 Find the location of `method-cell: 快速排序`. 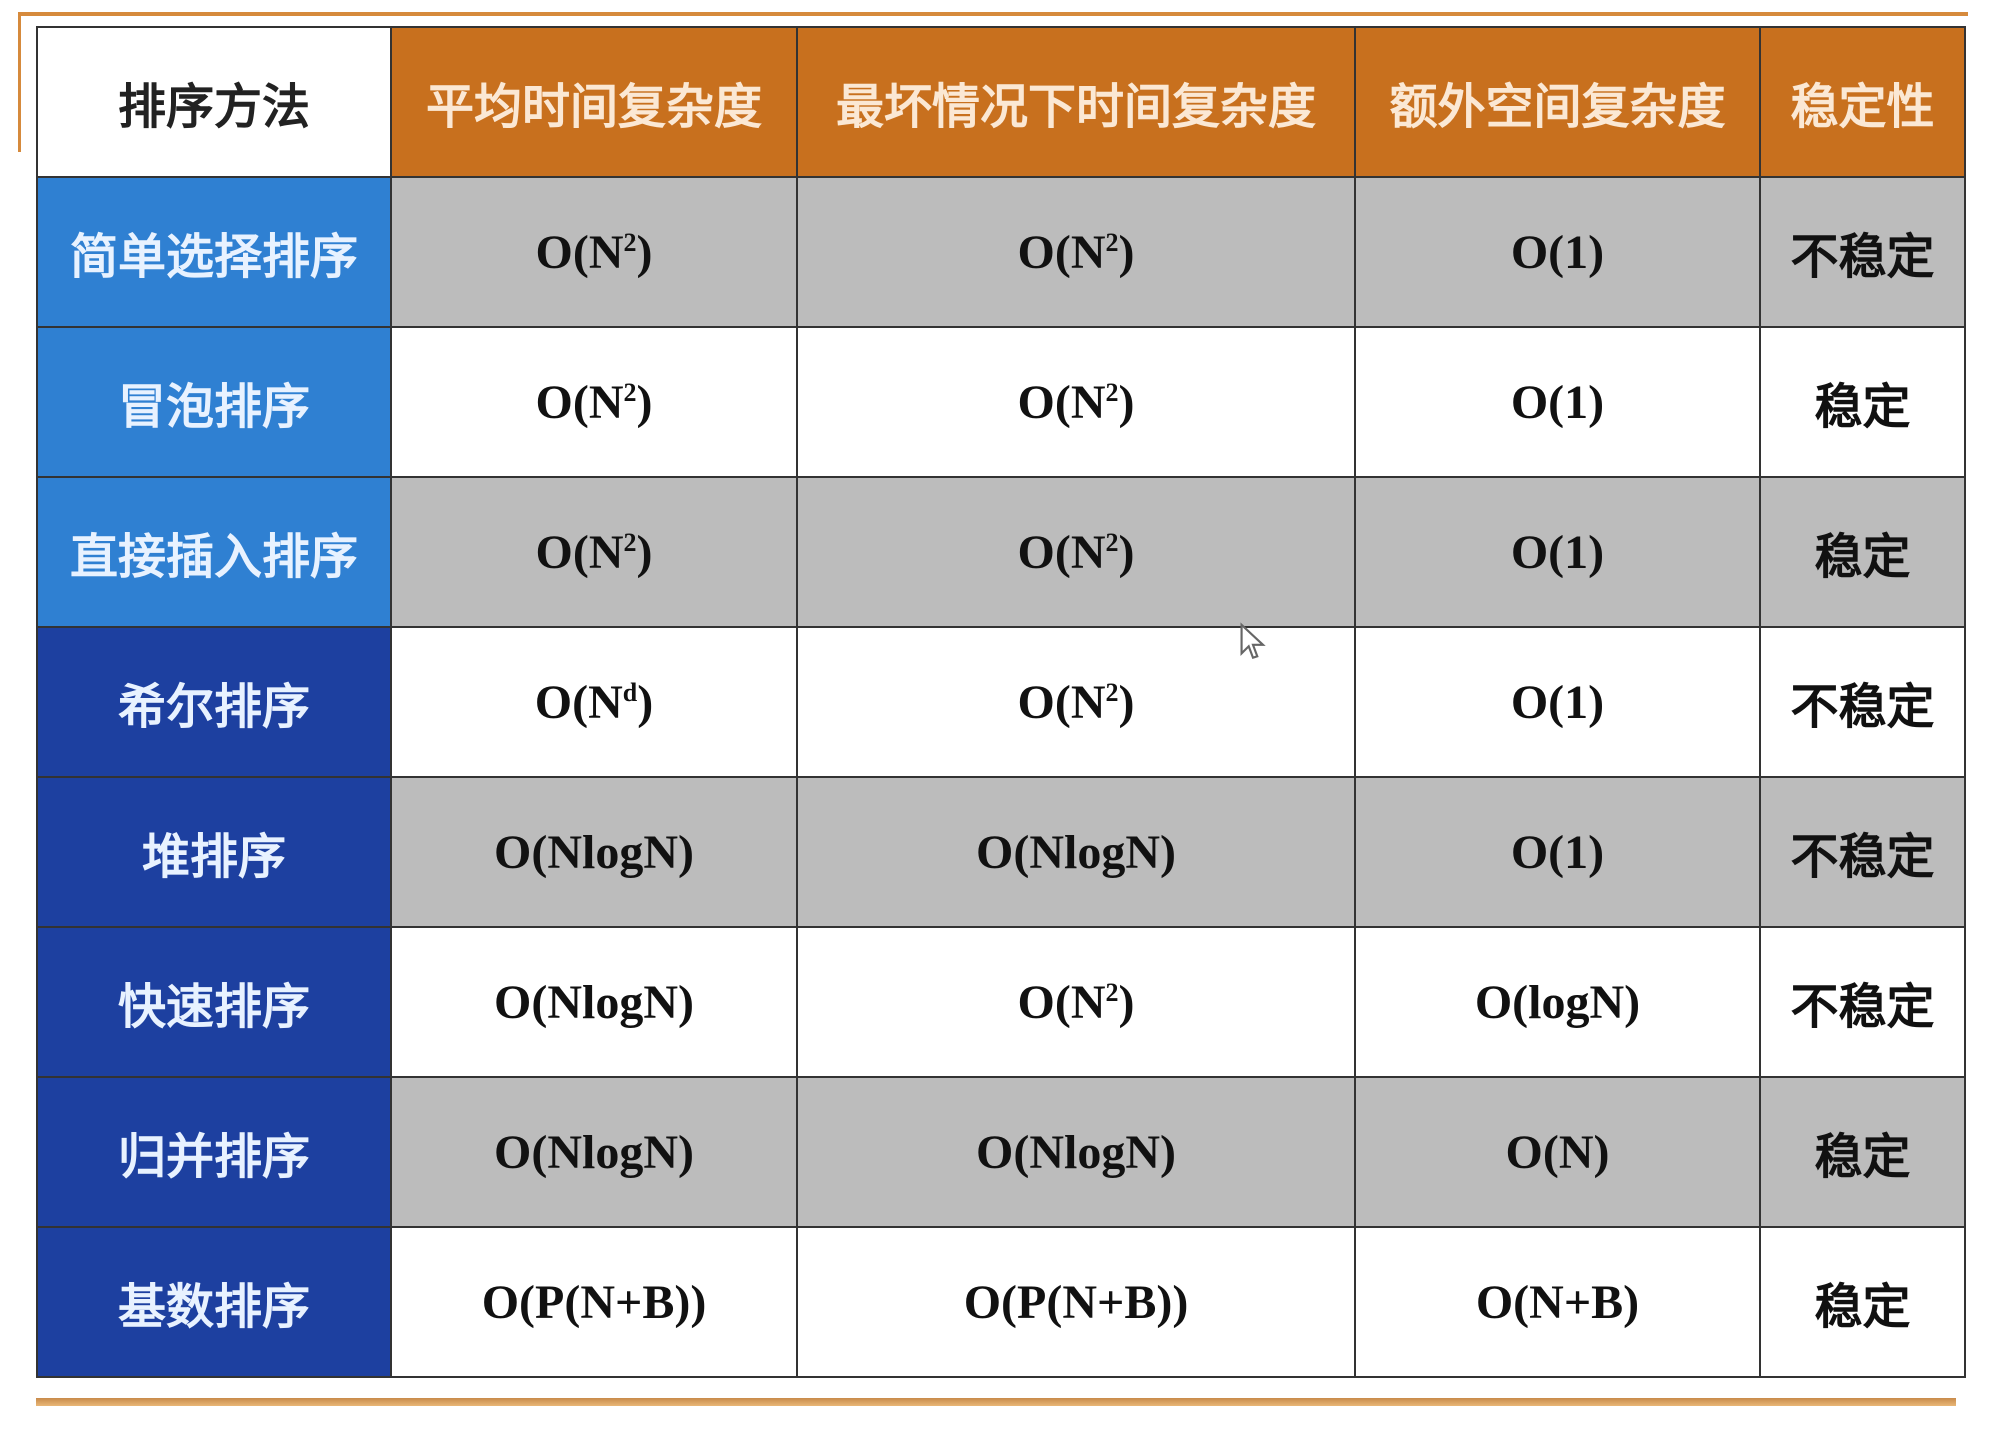

method-cell: 快速排序 is located at coordinates (214, 1002).